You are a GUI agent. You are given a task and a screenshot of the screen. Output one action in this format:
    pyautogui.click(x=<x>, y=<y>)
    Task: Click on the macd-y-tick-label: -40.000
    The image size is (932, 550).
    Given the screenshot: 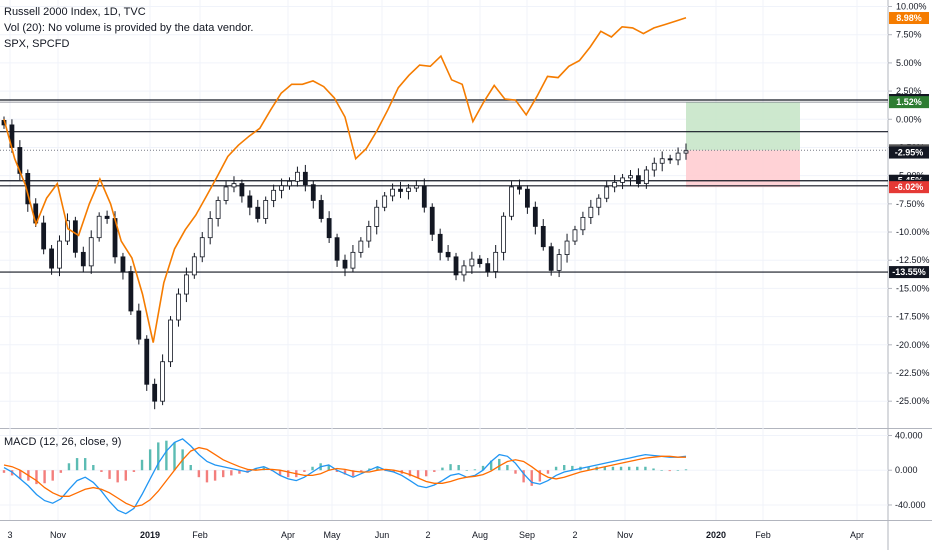 What is the action you would take?
    pyautogui.click(x=910, y=505)
    